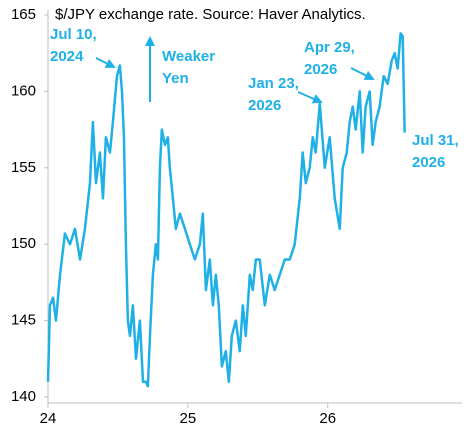 The width and height of the screenshot is (470, 432). I want to click on y-tick-label: 150, so click(23, 243).